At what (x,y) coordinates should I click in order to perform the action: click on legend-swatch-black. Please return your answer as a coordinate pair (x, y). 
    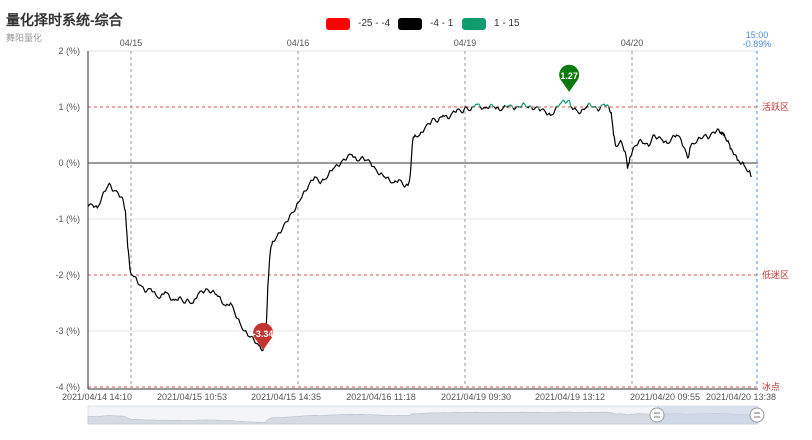
    Looking at the image, I should click on (410, 24).